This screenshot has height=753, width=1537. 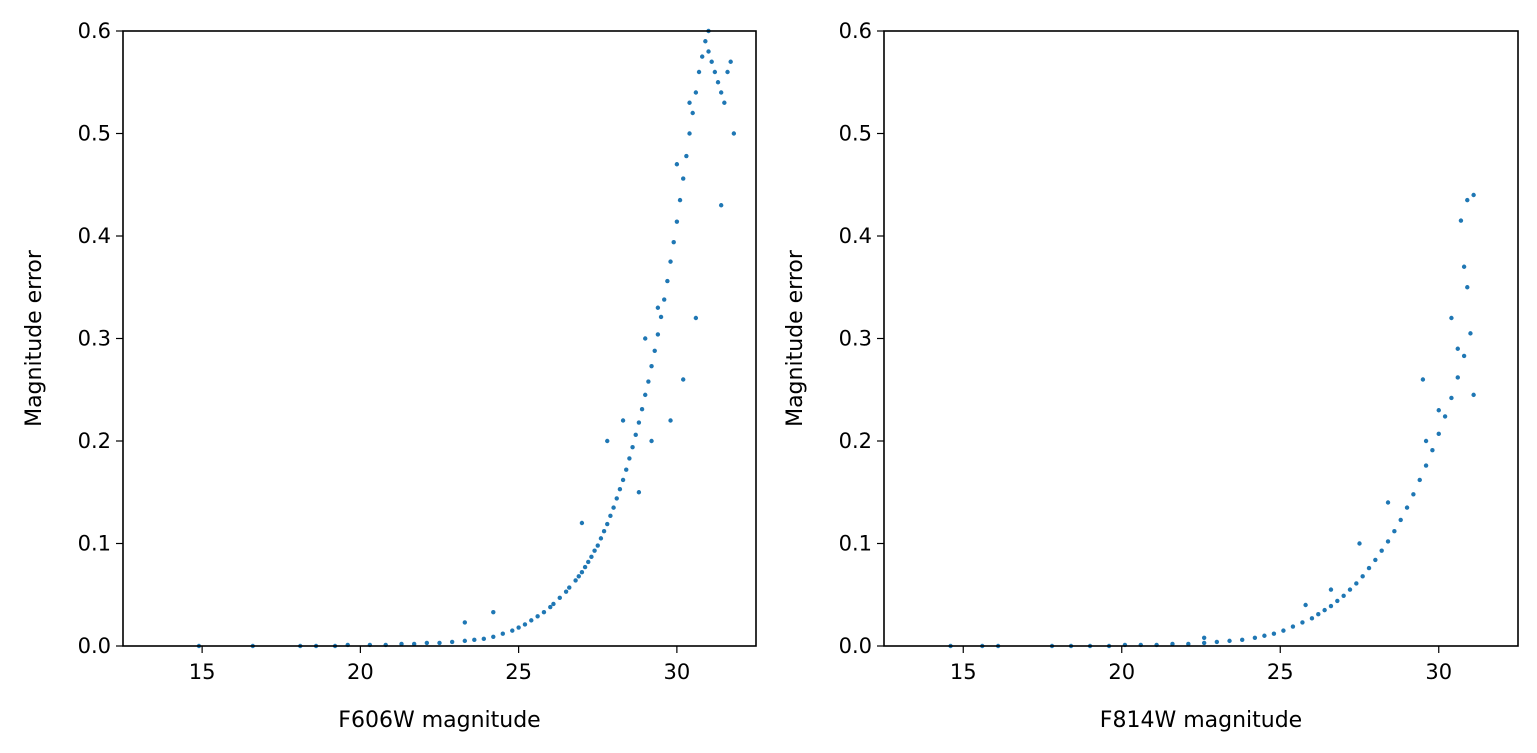 What do you see at coordinates (439, 720) in the screenshot?
I see `x-axis-label-f606w: F606W magnitude` at bounding box center [439, 720].